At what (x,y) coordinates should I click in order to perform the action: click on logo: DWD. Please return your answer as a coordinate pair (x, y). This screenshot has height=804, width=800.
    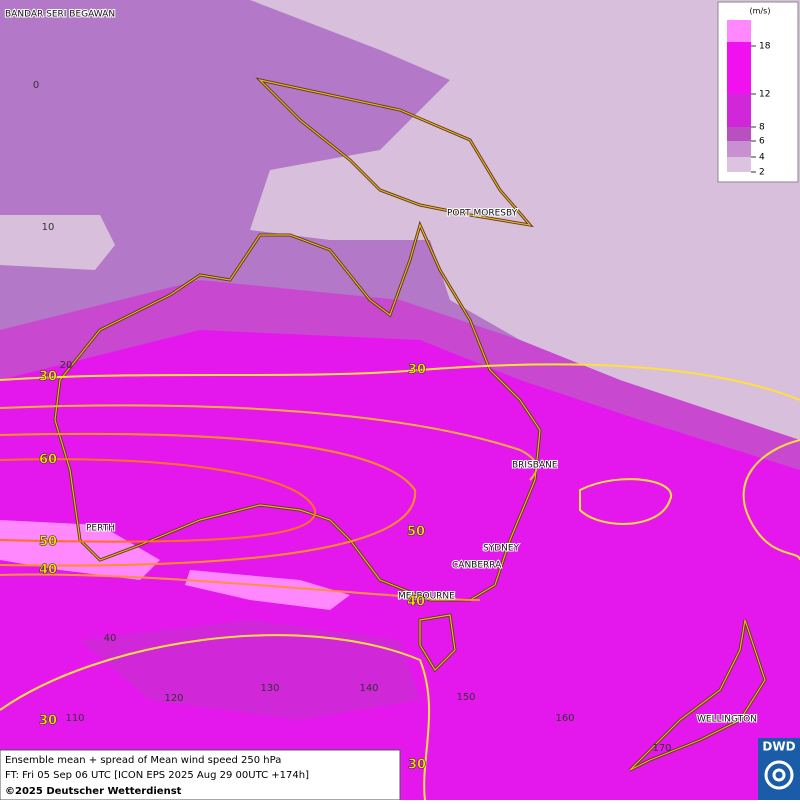
    Looking at the image, I should click on (778, 747).